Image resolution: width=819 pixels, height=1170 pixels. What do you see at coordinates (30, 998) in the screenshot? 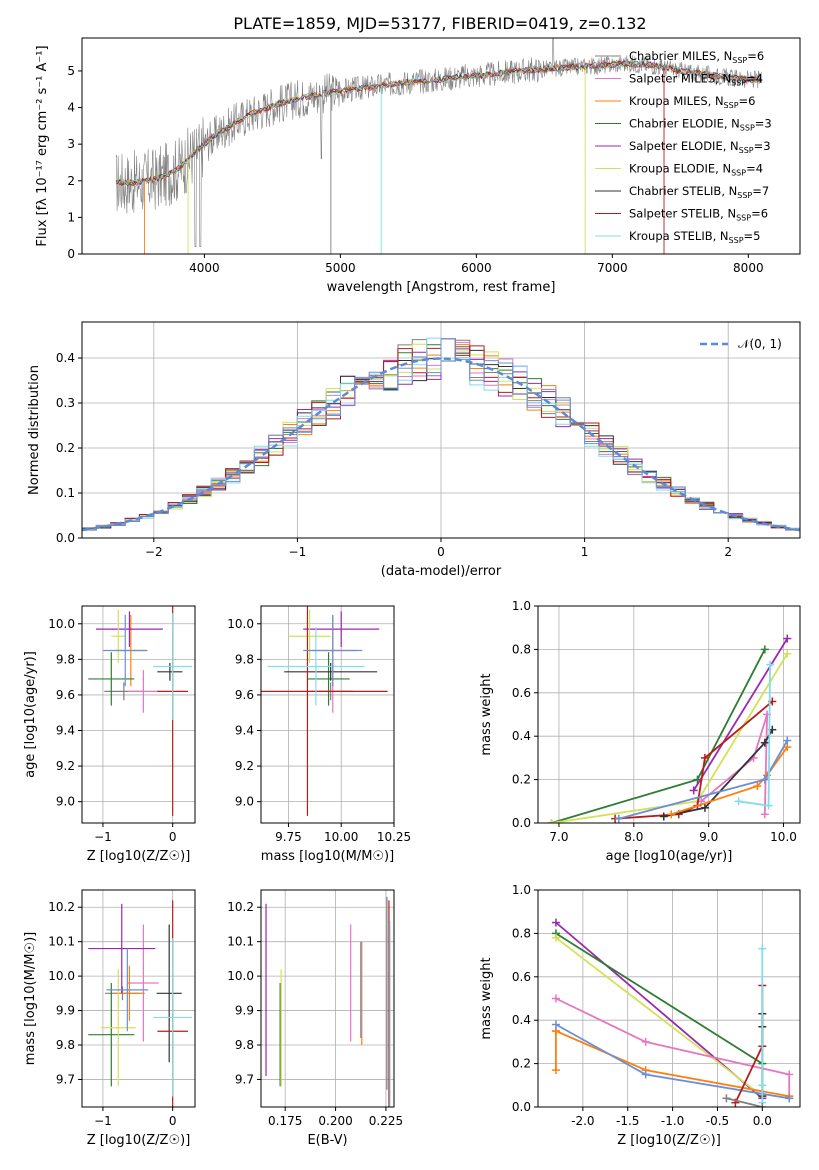
I see `y-axis-label: mass [log10(M/M☉)]` at bounding box center [30, 998].